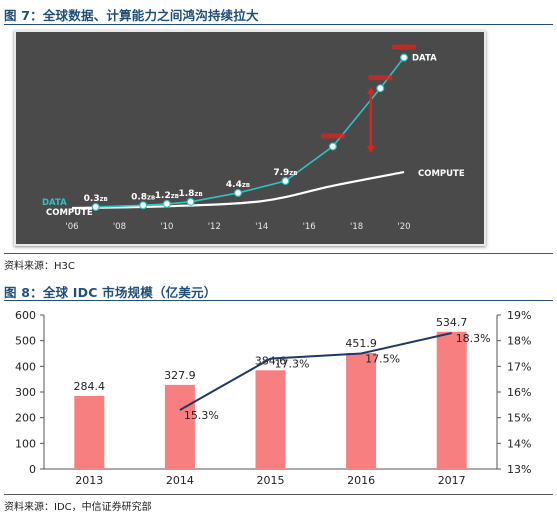  I want to click on x-category-label: 2014, so click(180, 480).